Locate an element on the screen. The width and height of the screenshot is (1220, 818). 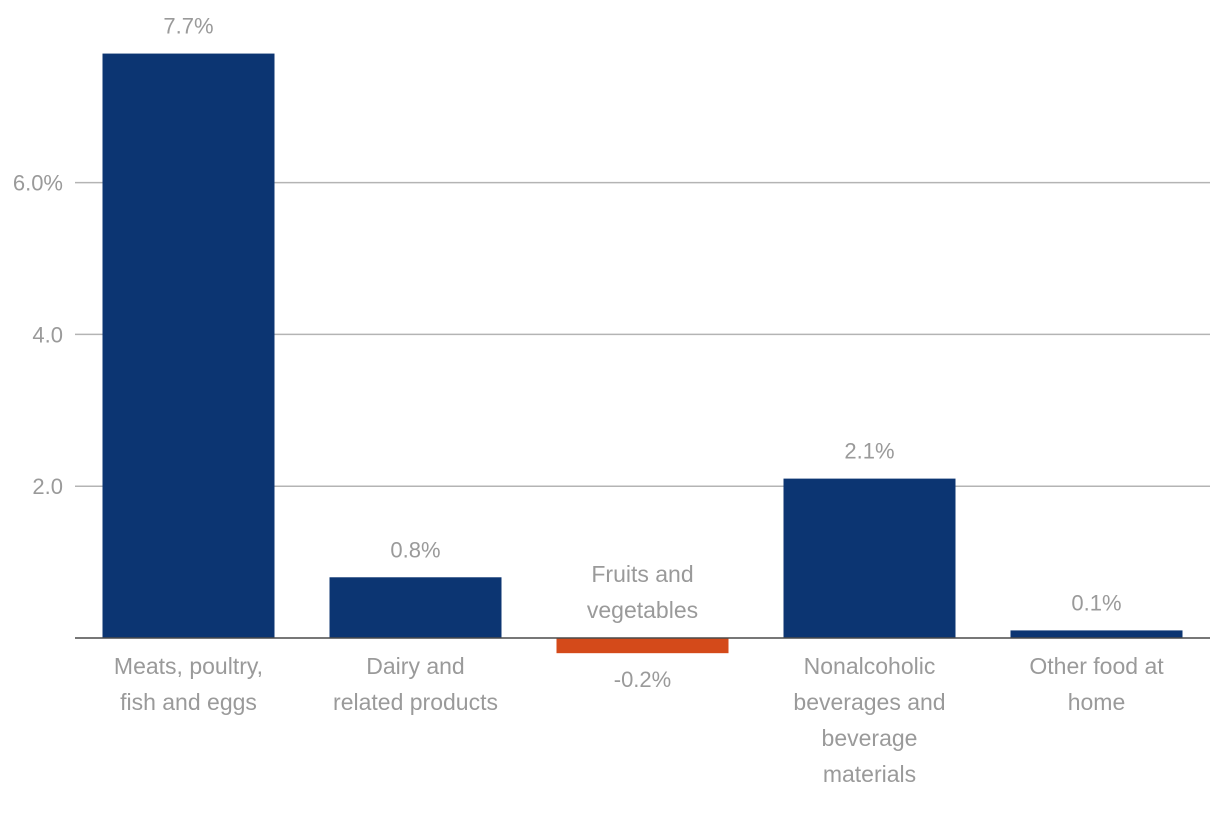
value-label: 7.7% is located at coordinates (188, 26).